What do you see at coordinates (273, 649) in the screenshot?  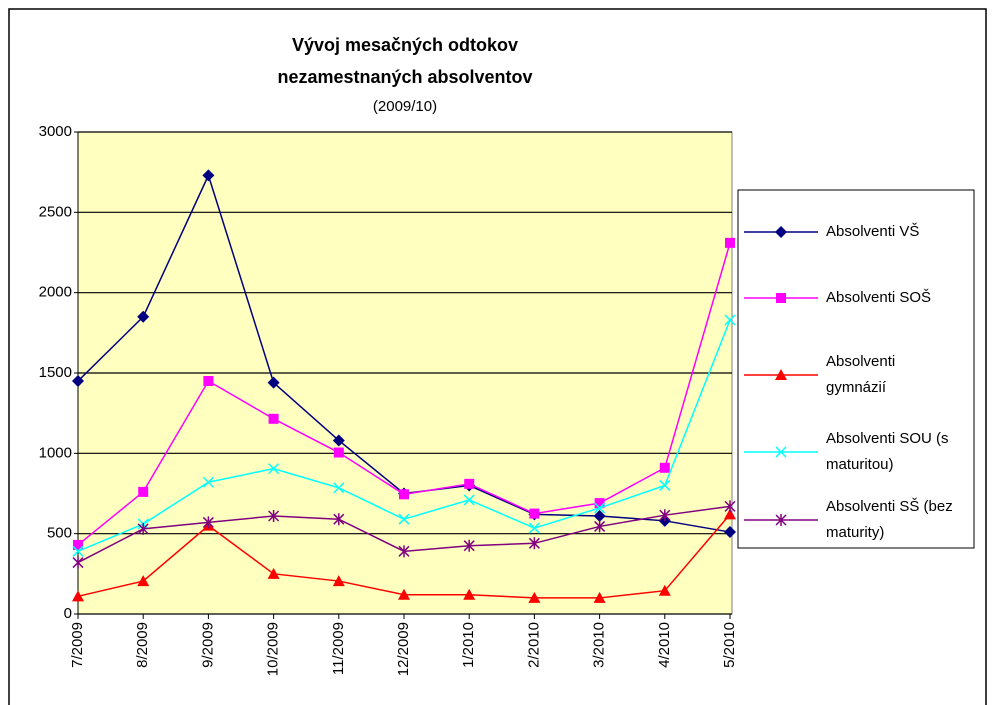 I see `x-tick-label: 10/2009` at bounding box center [273, 649].